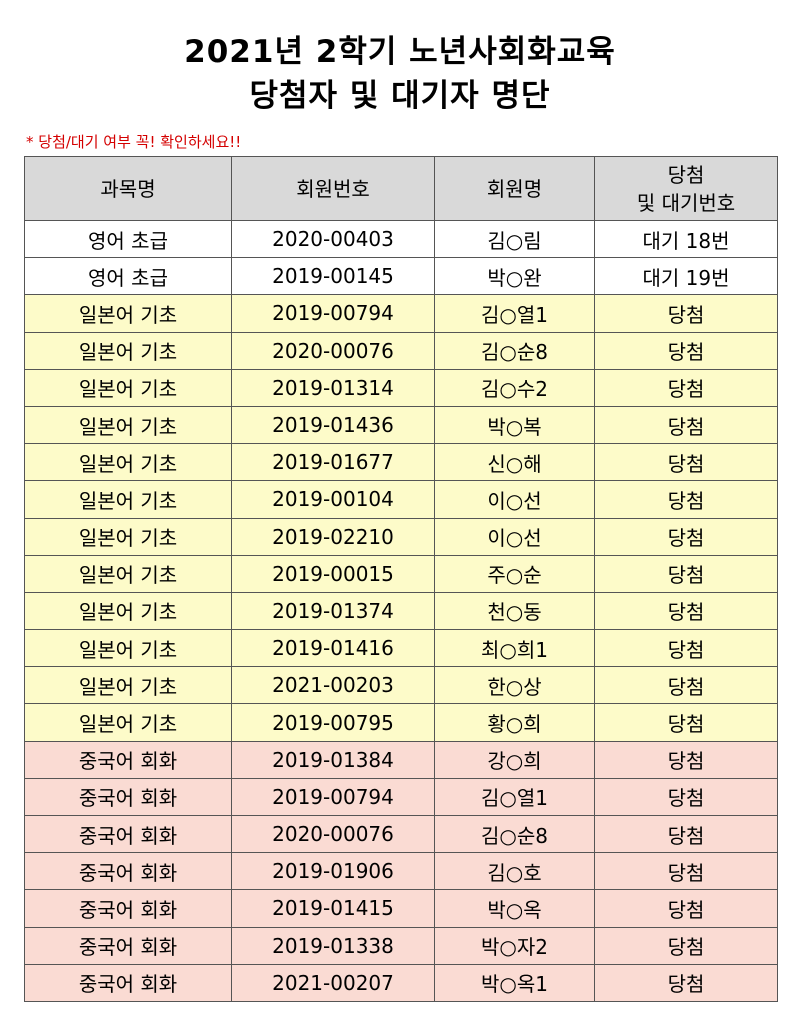 Image resolution: width=800 pixels, height=1035 pixels. What do you see at coordinates (333, 722) in the screenshot?
I see `row-member-no: 2019-00795` at bounding box center [333, 722].